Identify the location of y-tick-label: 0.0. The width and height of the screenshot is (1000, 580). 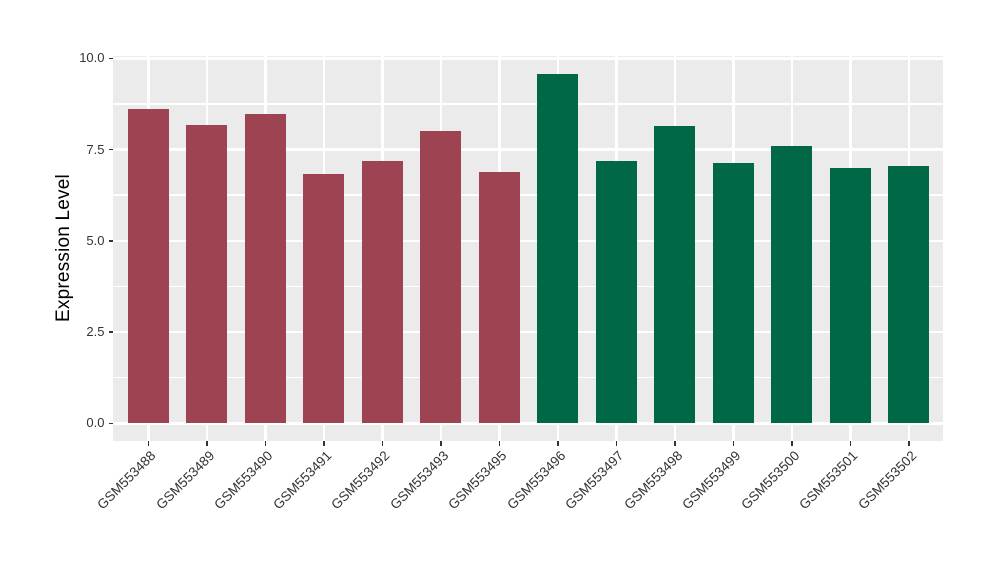
(95, 423).